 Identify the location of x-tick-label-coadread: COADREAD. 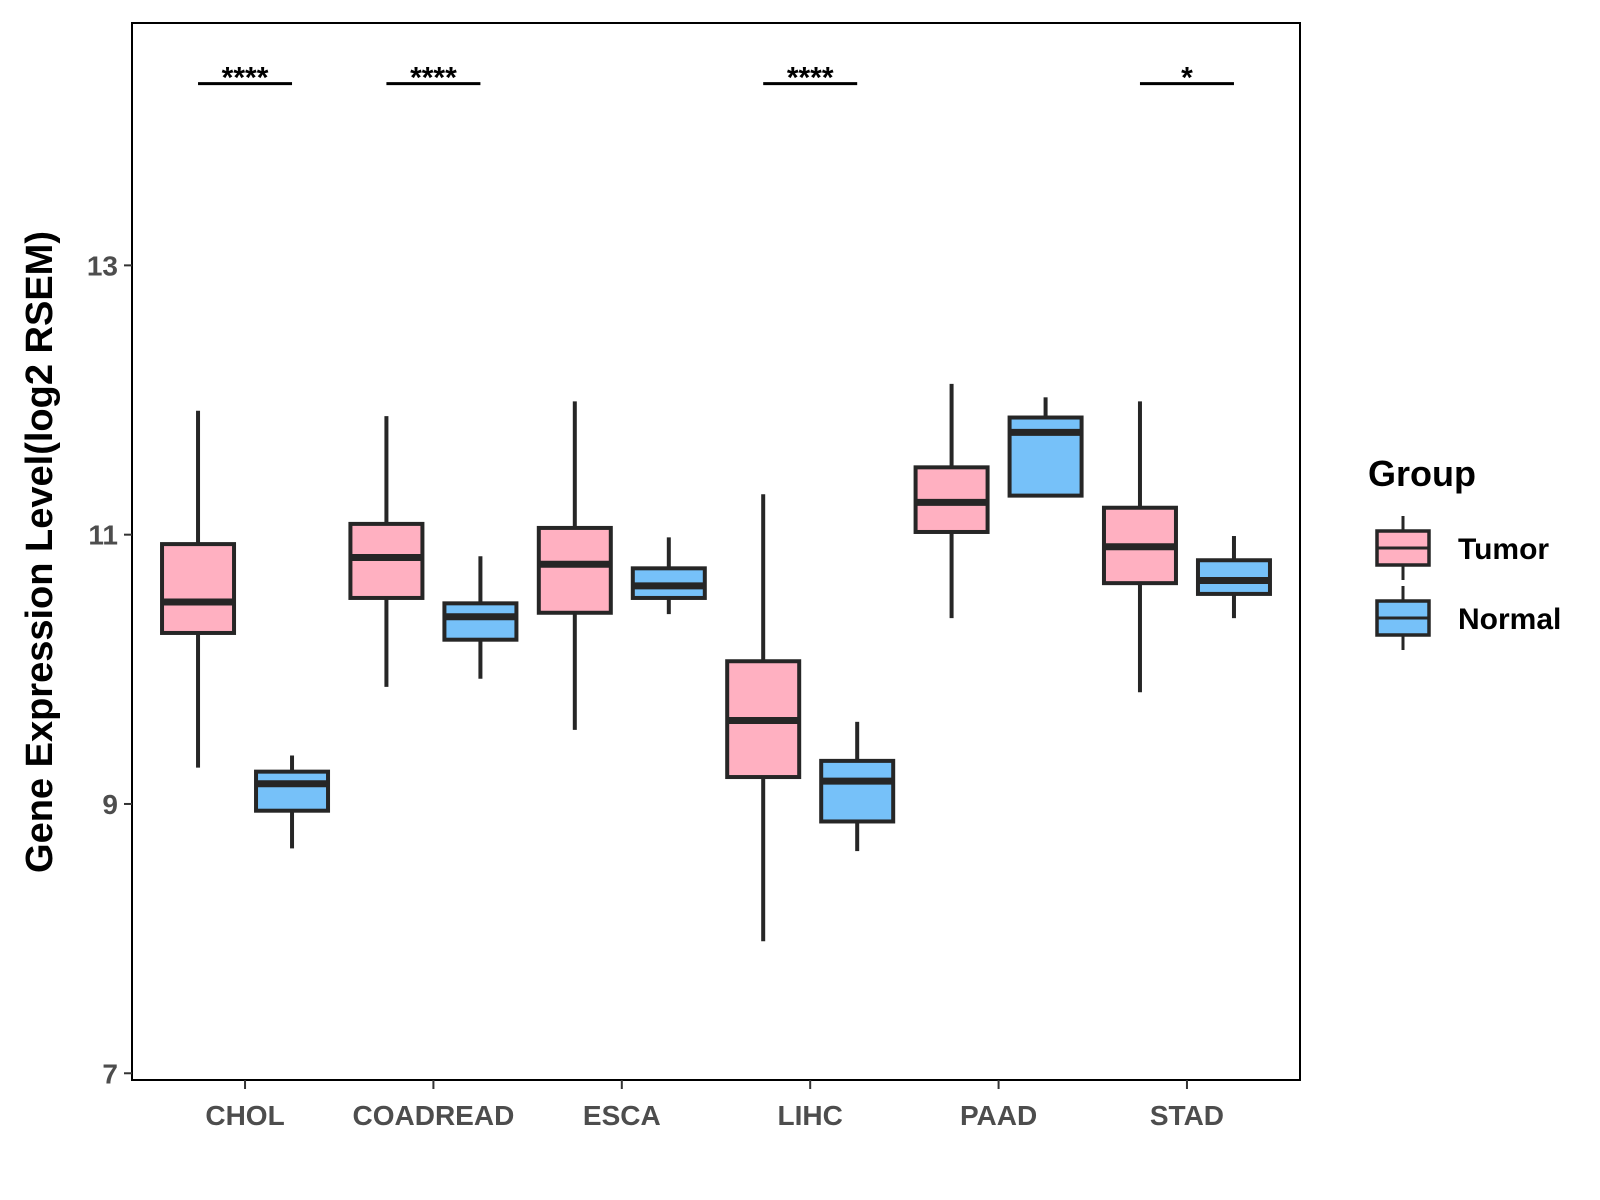
(434, 1115).